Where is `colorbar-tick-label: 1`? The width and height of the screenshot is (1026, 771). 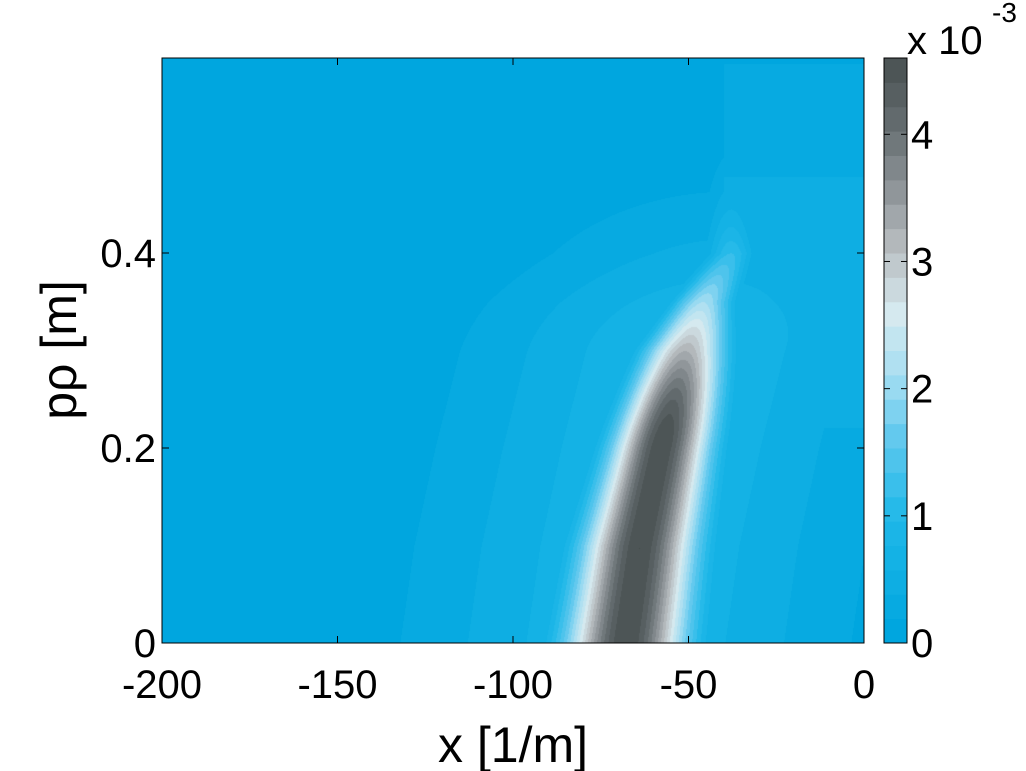
colorbar-tick-label: 1 is located at coordinates (922, 517).